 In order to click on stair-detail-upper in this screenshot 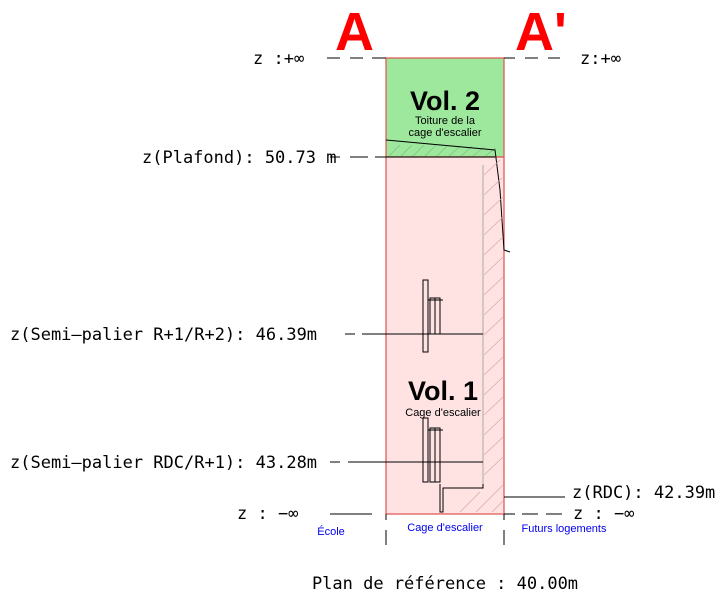, I will do `click(432, 316)`.